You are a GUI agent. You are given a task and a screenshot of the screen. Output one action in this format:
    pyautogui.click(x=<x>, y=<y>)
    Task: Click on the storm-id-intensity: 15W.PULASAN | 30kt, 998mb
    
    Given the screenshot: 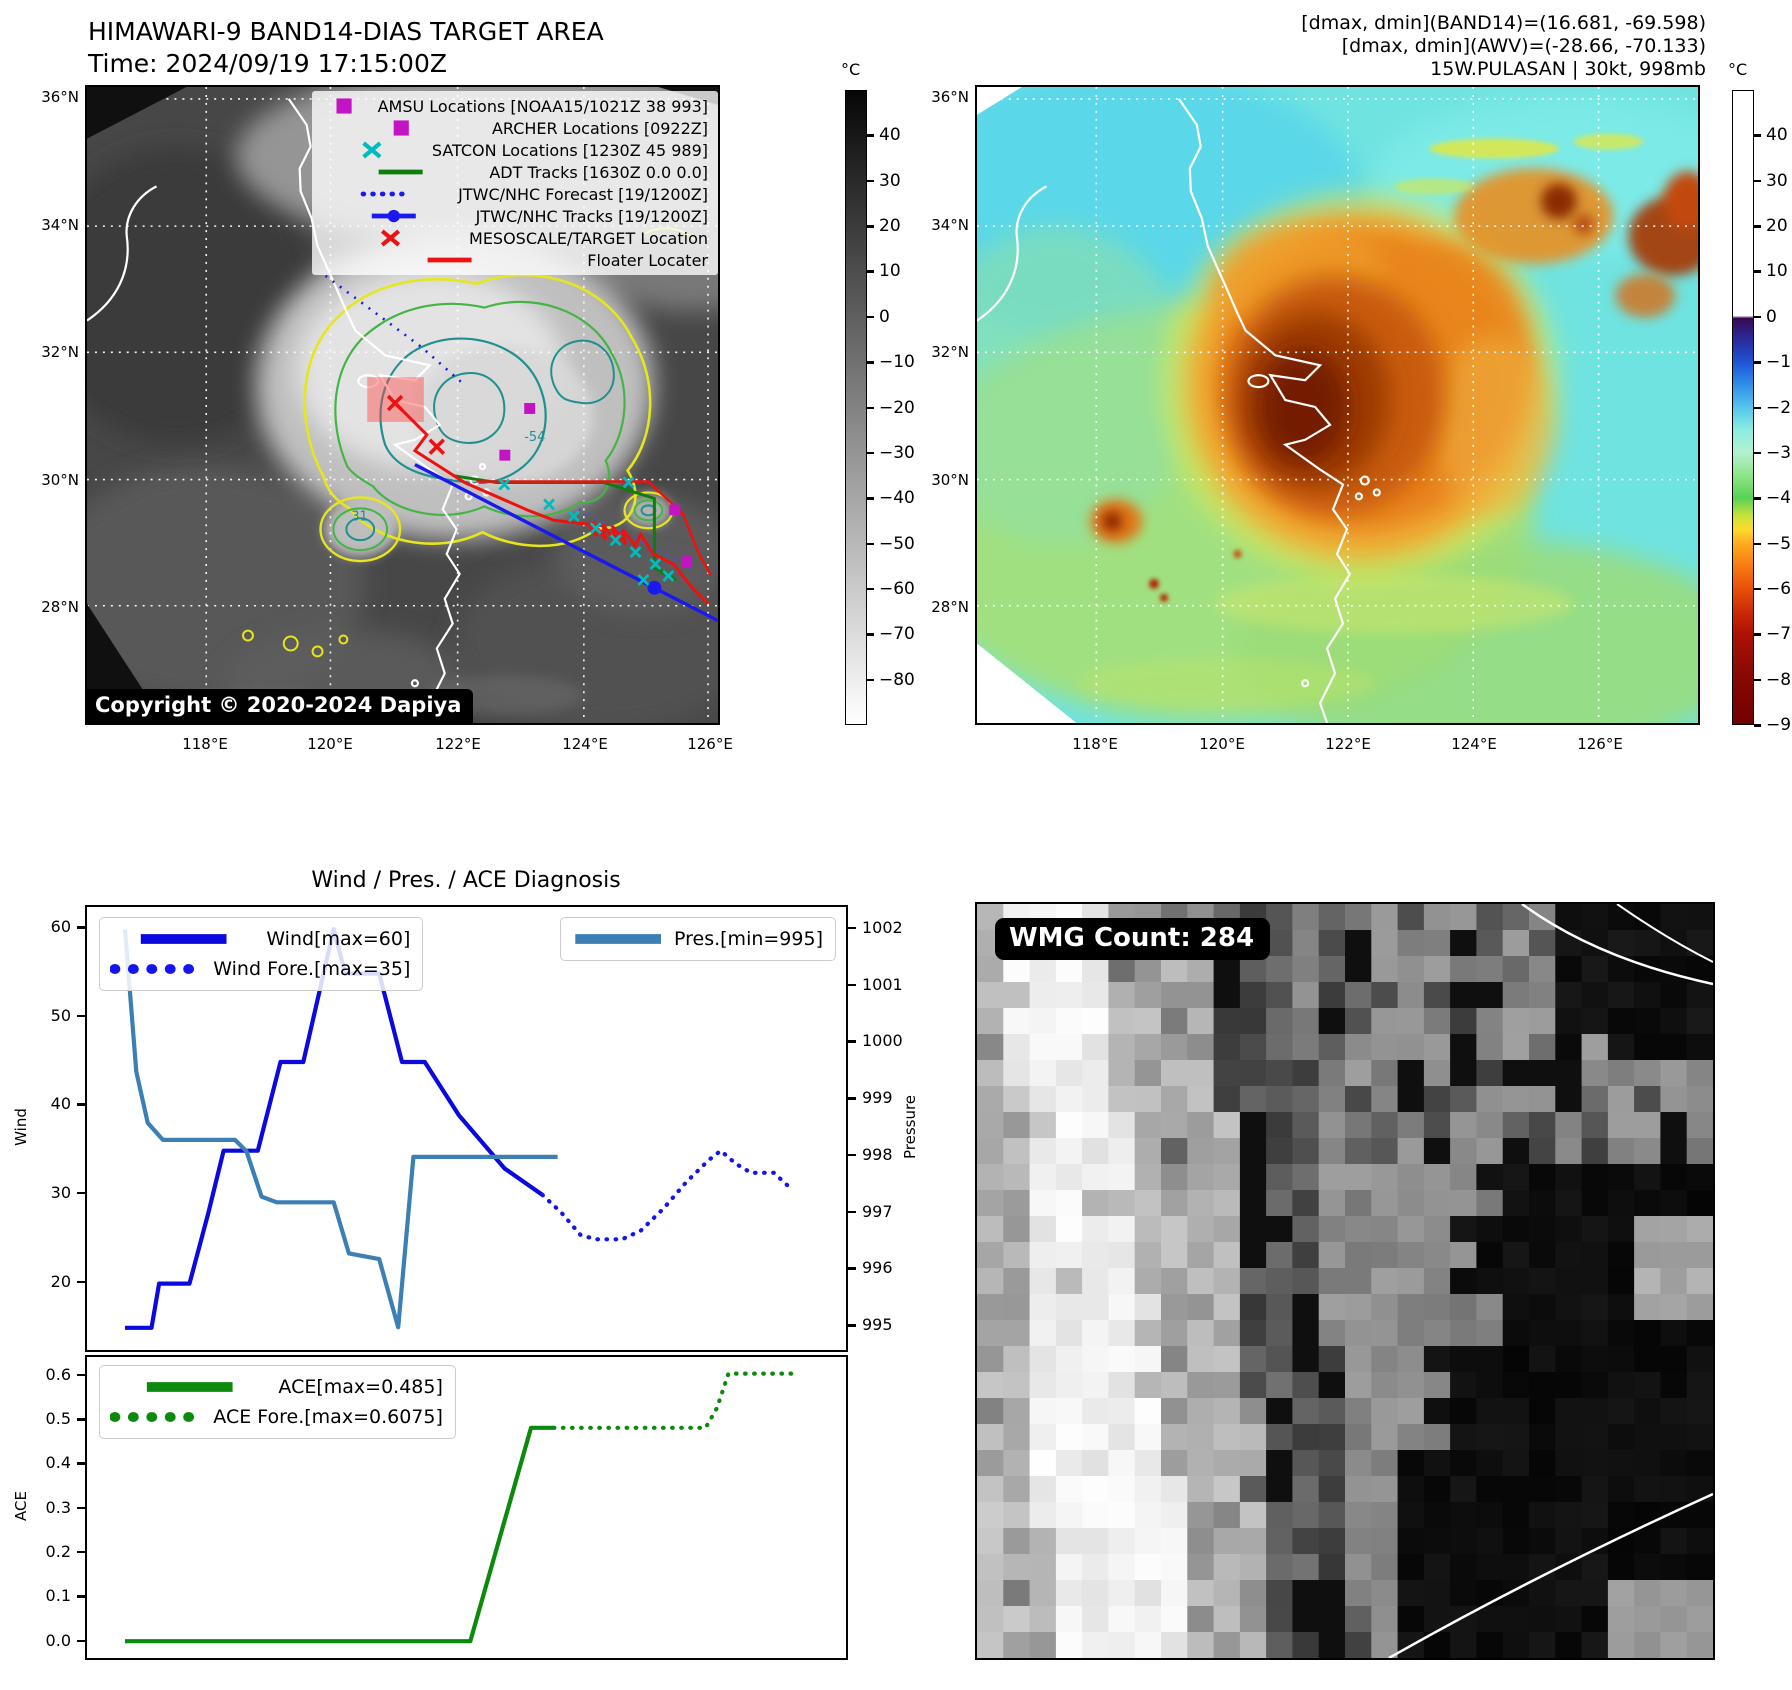 What is the action you would take?
    pyautogui.click(x=1568, y=69)
    